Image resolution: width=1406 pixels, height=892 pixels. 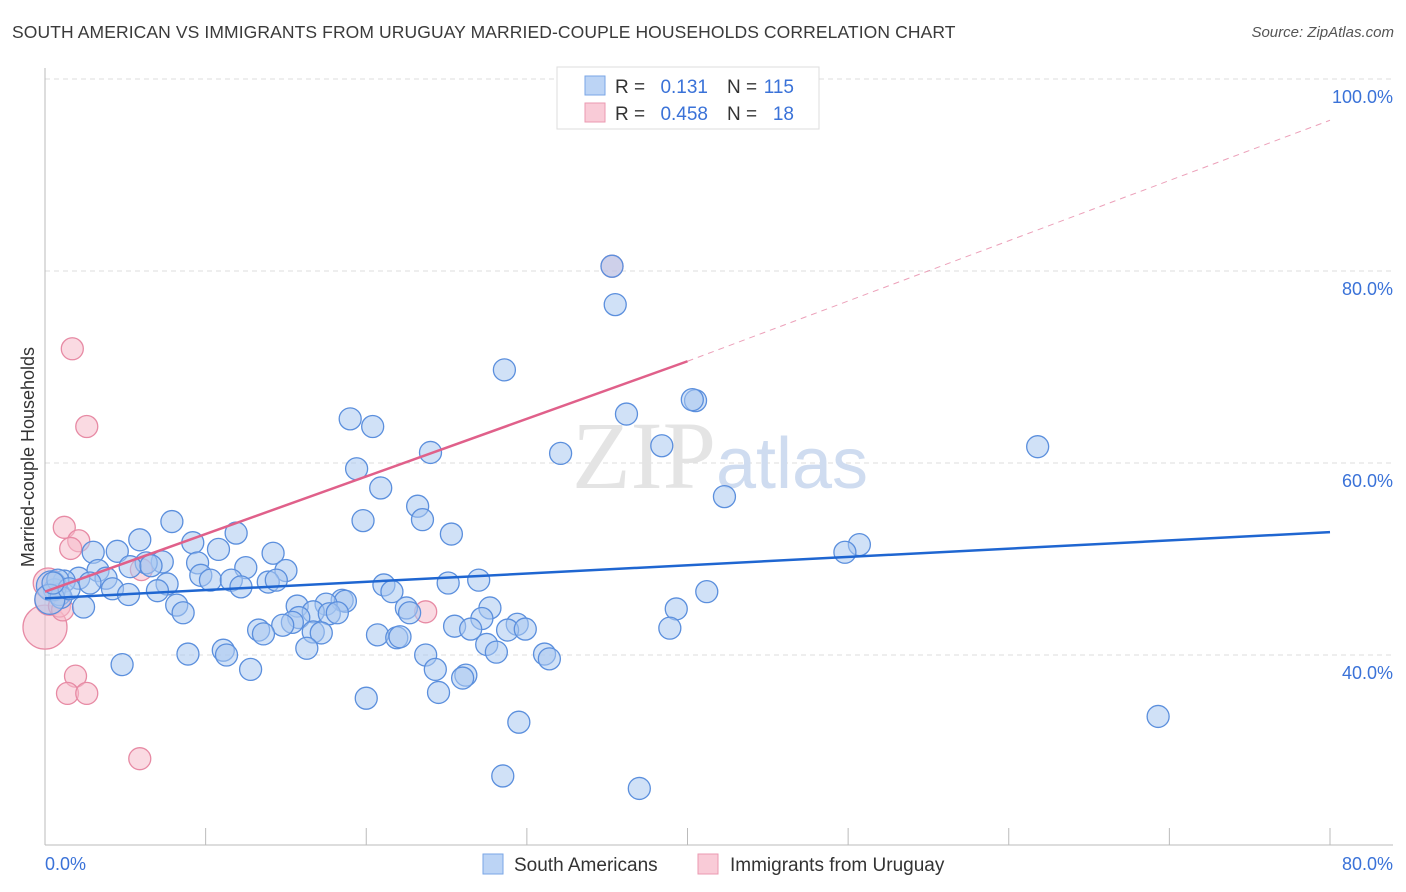 What do you see at coordinates (28, 457) in the screenshot?
I see `y-axis-label: Married-couple Households` at bounding box center [28, 457].